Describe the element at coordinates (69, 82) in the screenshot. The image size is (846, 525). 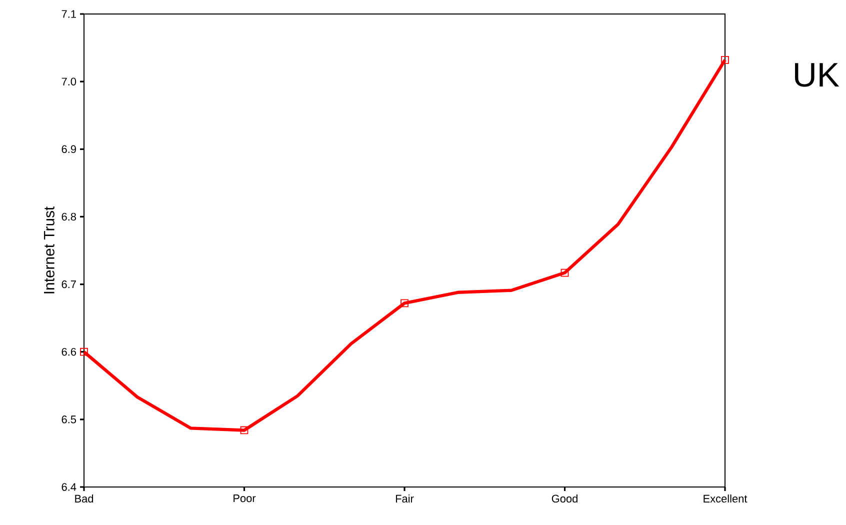
I see `y-tick-label: 7.0` at that location.